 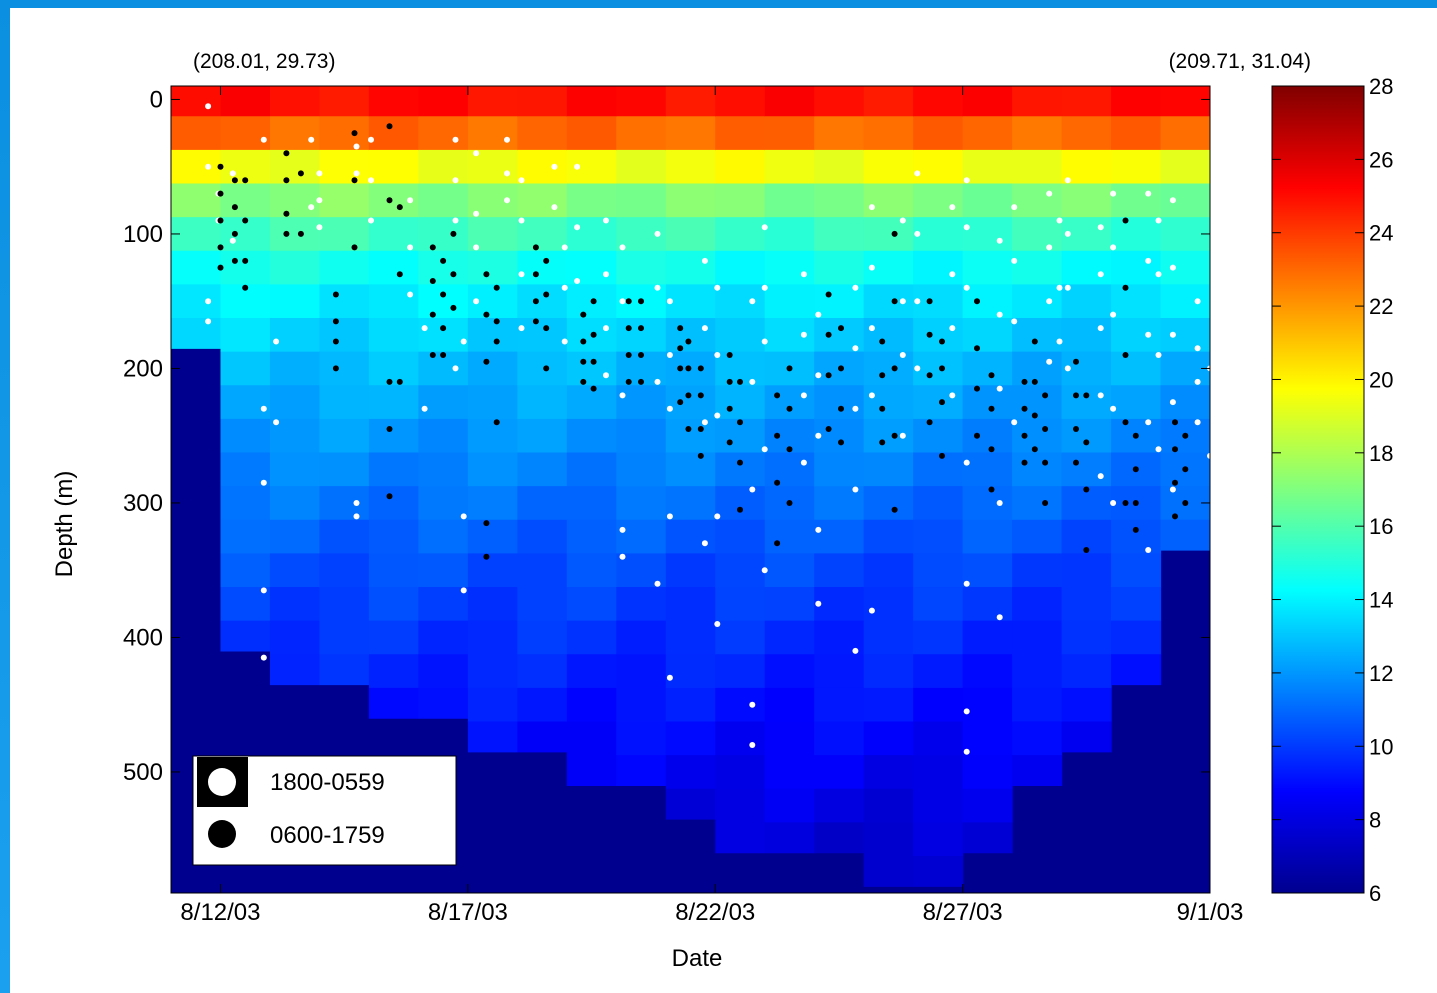 I want to click on y-tick-label: 500, so click(x=143, y=772).